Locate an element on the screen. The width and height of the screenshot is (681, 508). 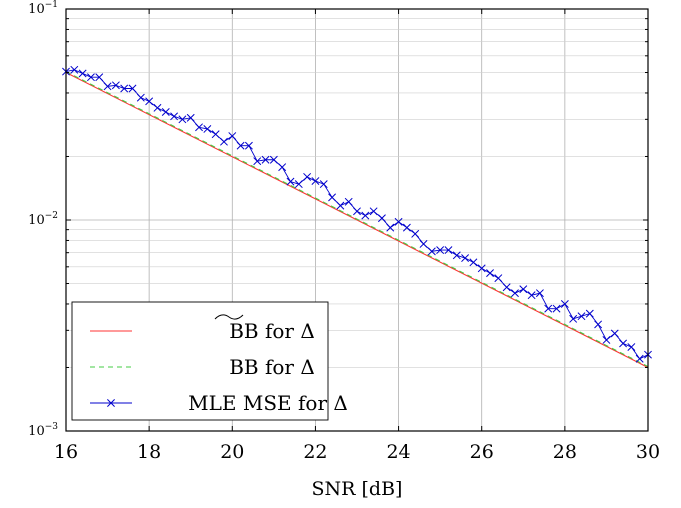
y-tick-label: 10⁻³ is located at coordinates (43, 430).